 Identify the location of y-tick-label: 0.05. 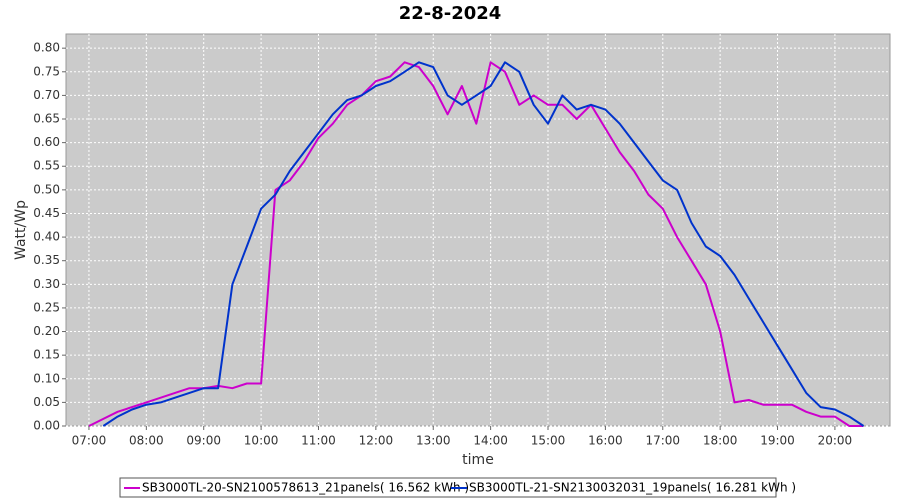
(46, 402).